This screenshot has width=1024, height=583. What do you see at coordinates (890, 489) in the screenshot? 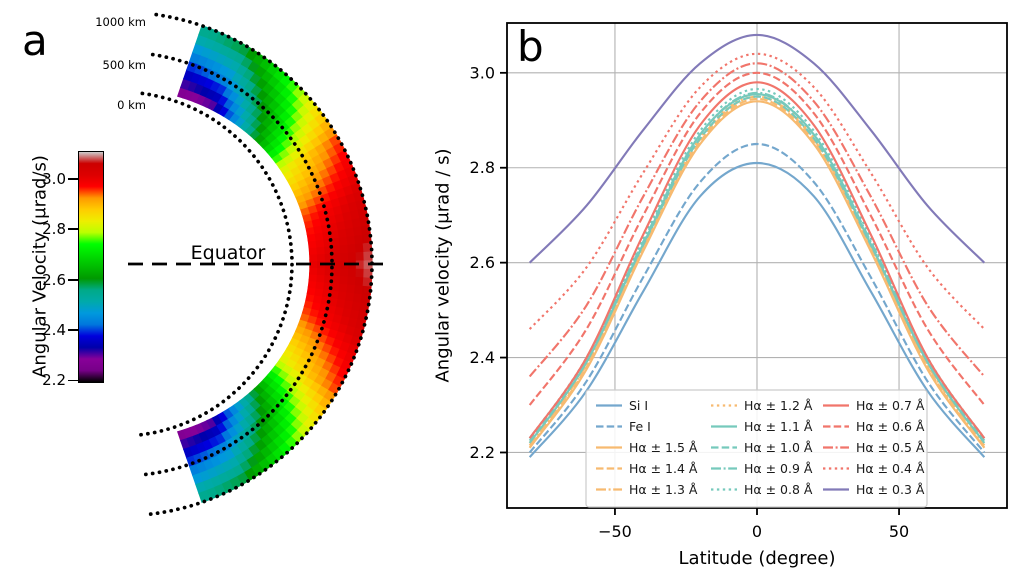
I see `legend-label: Hα ± 0.3 Å` at bounding box center [890, 489].